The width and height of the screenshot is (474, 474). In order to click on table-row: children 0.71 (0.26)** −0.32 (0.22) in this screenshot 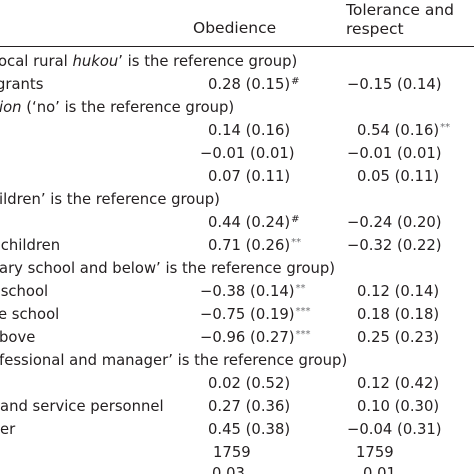, I will do `click(237, 246)`.